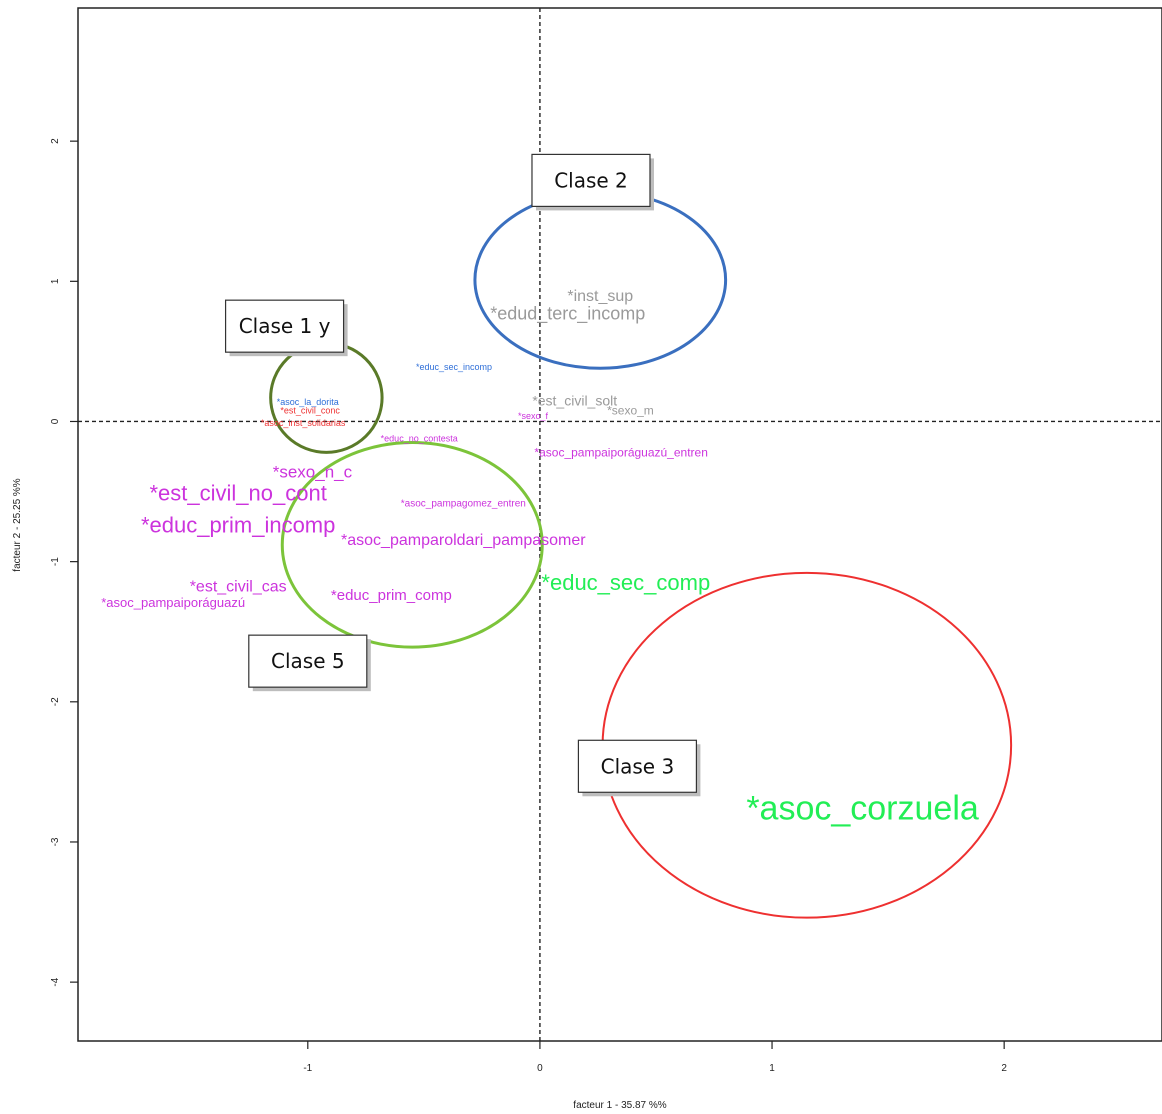  I want to click on point-label: *est_civil_no_cont, so click(237, 492).